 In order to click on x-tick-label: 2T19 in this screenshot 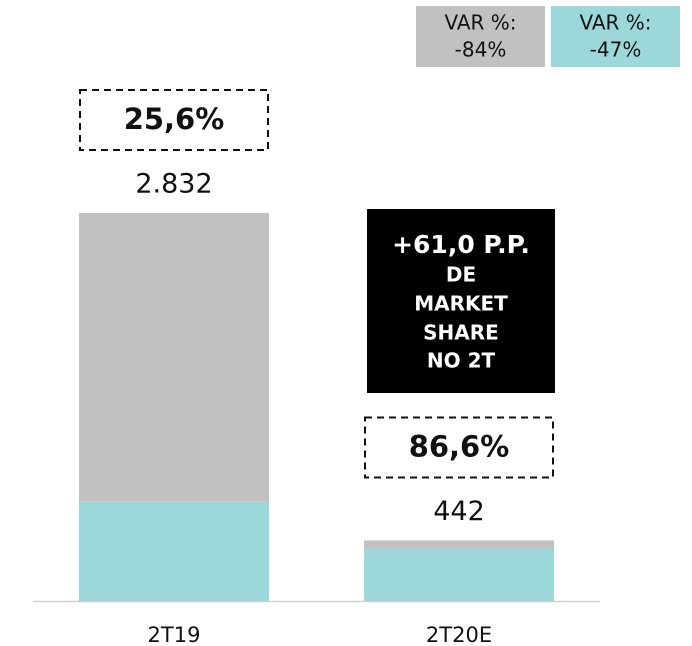, I will do `click(174, 634)`.